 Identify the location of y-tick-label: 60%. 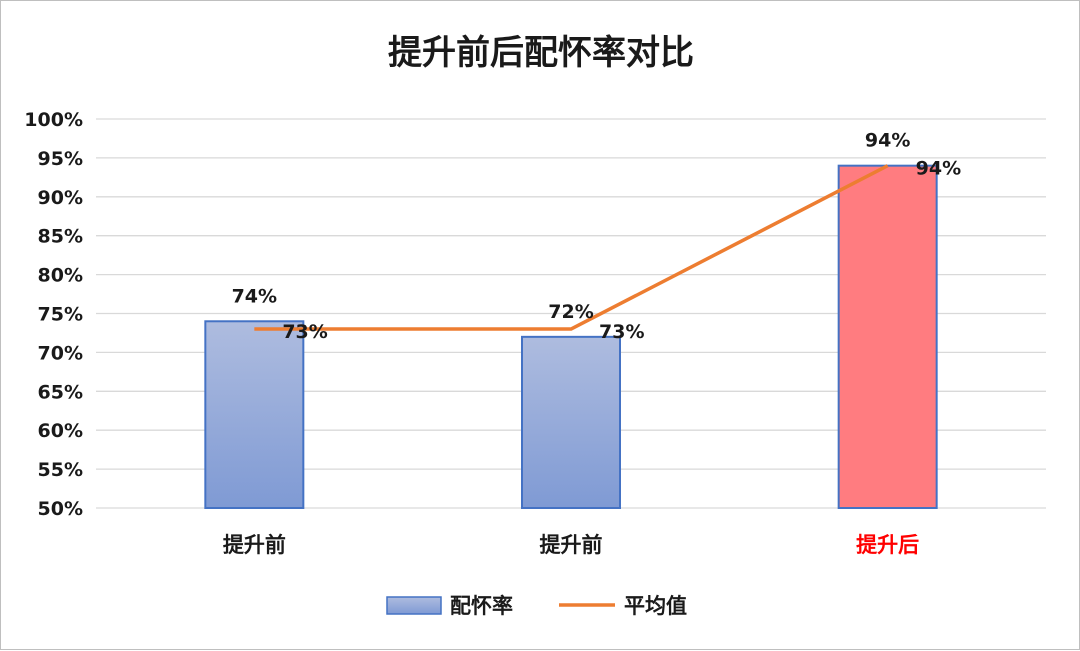
(60, 431).